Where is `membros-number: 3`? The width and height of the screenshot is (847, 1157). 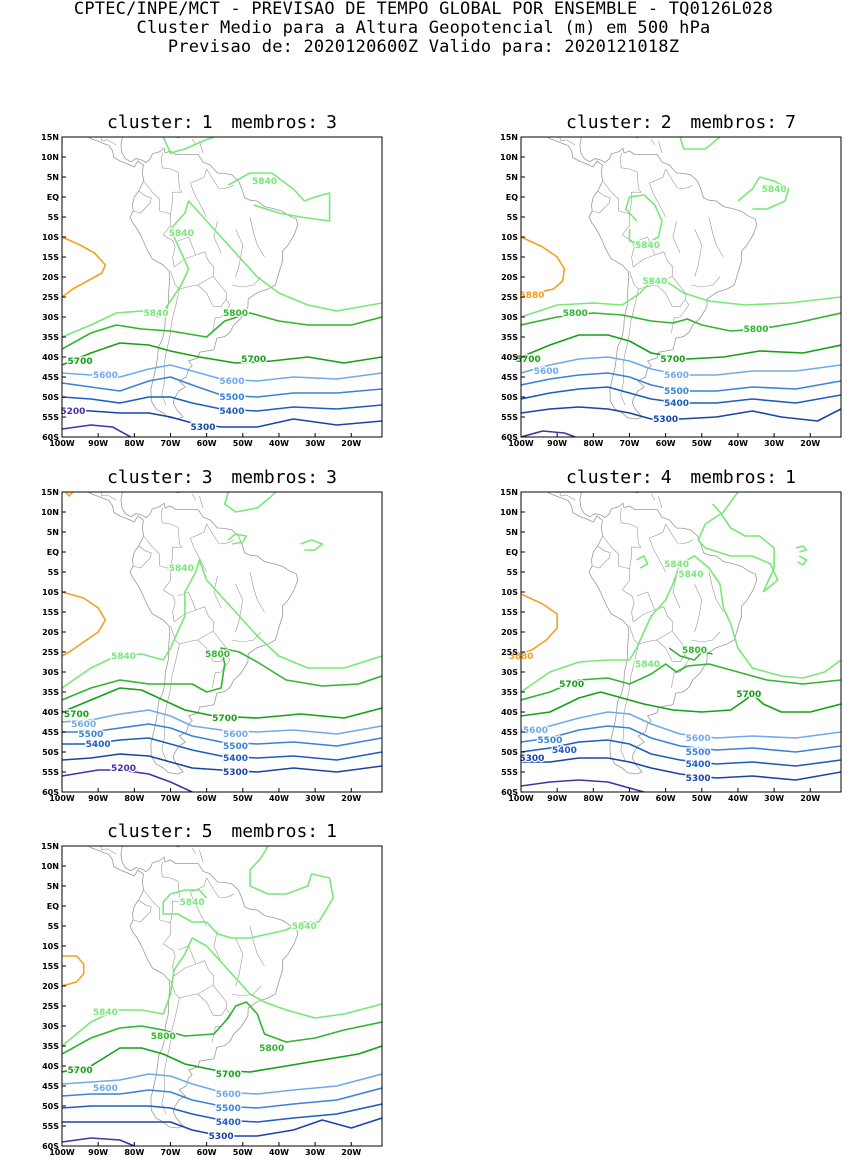 membros-number: 3 is located at coordinates (331, 477).